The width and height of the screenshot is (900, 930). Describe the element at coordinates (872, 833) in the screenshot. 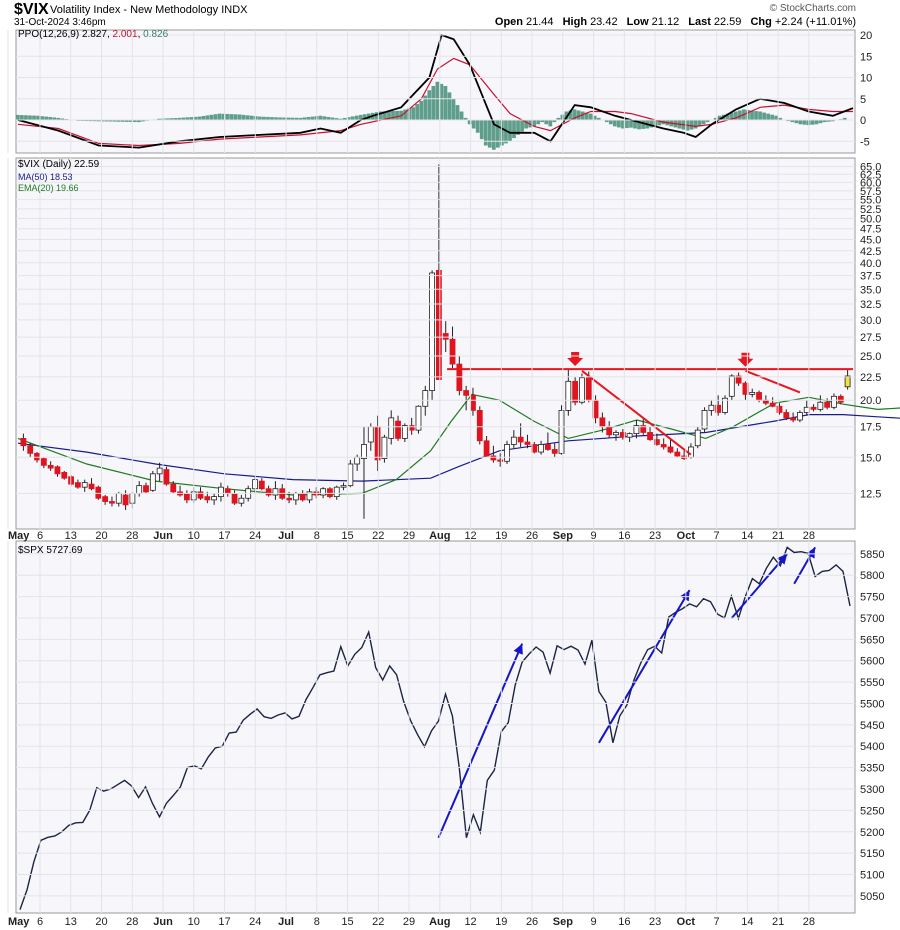

I see `y-tick-label: 5200` at that location.